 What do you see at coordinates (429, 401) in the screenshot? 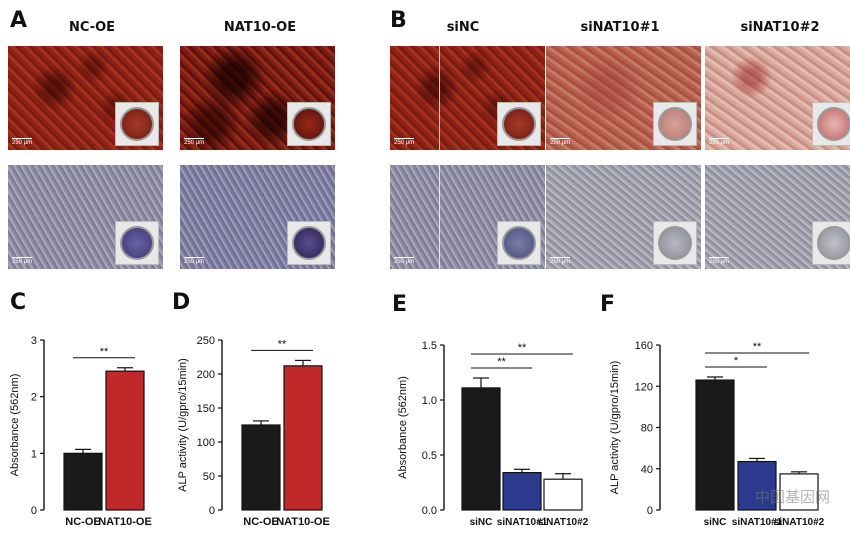
I see `y-tick-label: 1.0` at bounding box center [429, 401].